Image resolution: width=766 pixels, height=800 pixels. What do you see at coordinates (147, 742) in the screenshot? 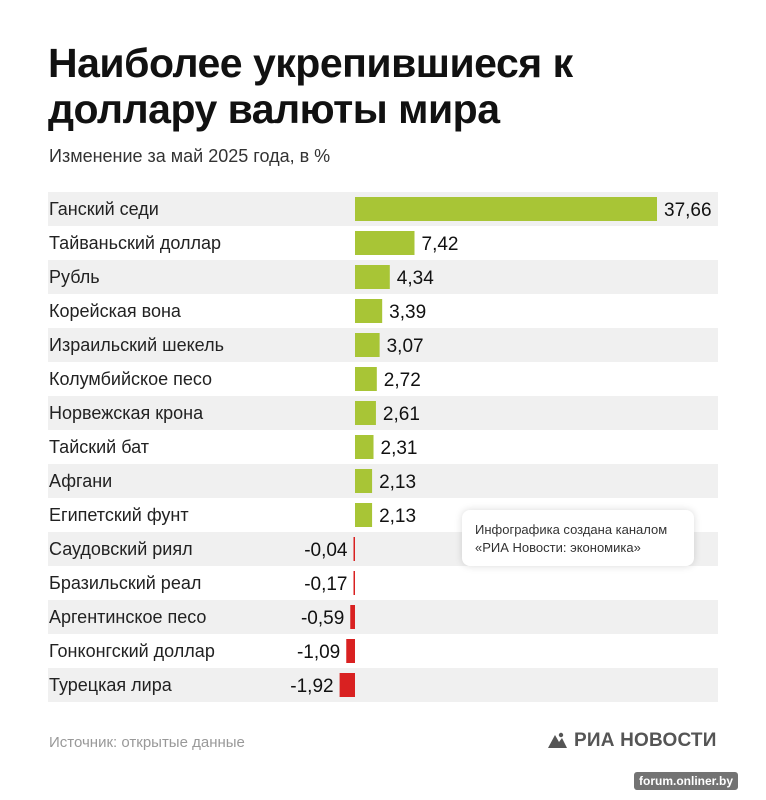
I see `source-note: Источник: открытые данные` at bounding box center [147, 742].